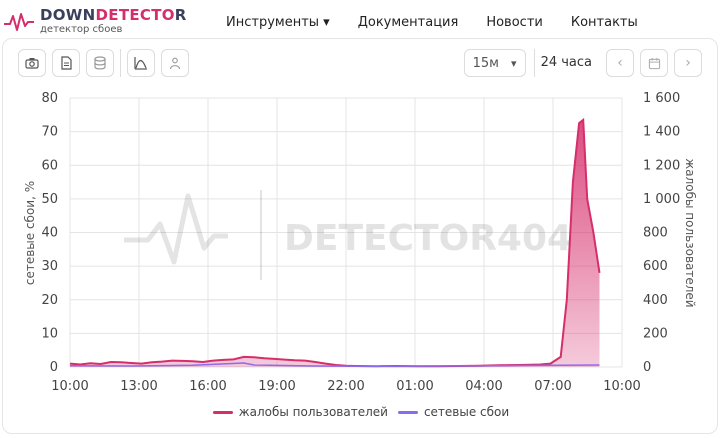 The image size is (722, 438). What do you see at coordinates (661, 165) in the screenshot?
I see `right-tick-label: 1 200` at bounding box center [661, 165].